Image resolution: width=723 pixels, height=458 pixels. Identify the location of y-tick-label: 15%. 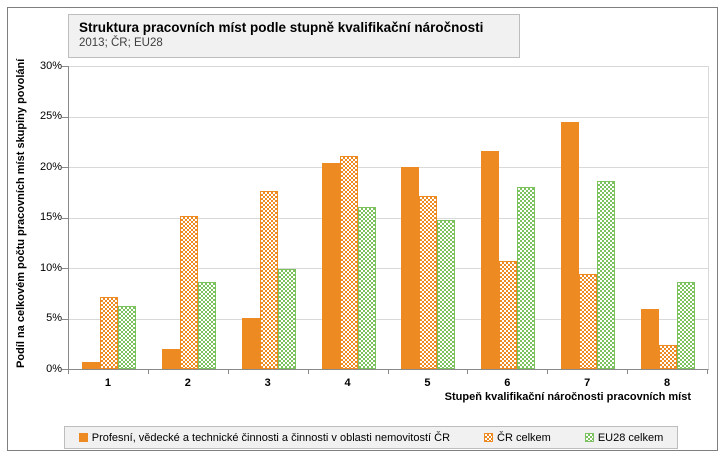
(50, 217).